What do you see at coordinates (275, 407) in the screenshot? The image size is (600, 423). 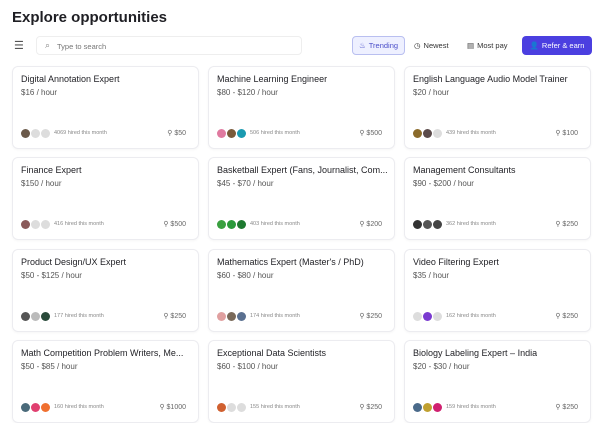 I see `hired-count: 155 hired this month` at bounding box center [275, 407].